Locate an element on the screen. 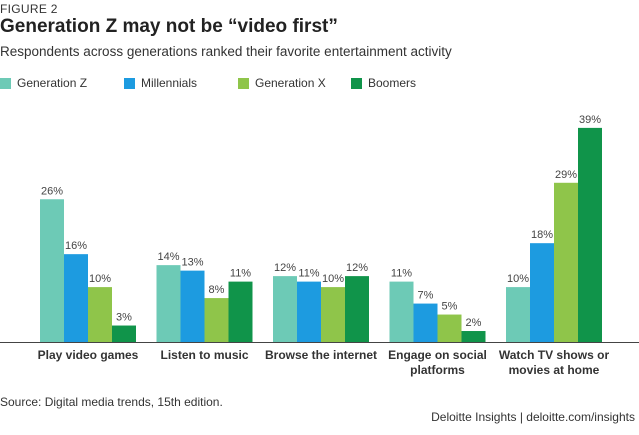  category-label: Listen to music is located at coordinates (204, 355).